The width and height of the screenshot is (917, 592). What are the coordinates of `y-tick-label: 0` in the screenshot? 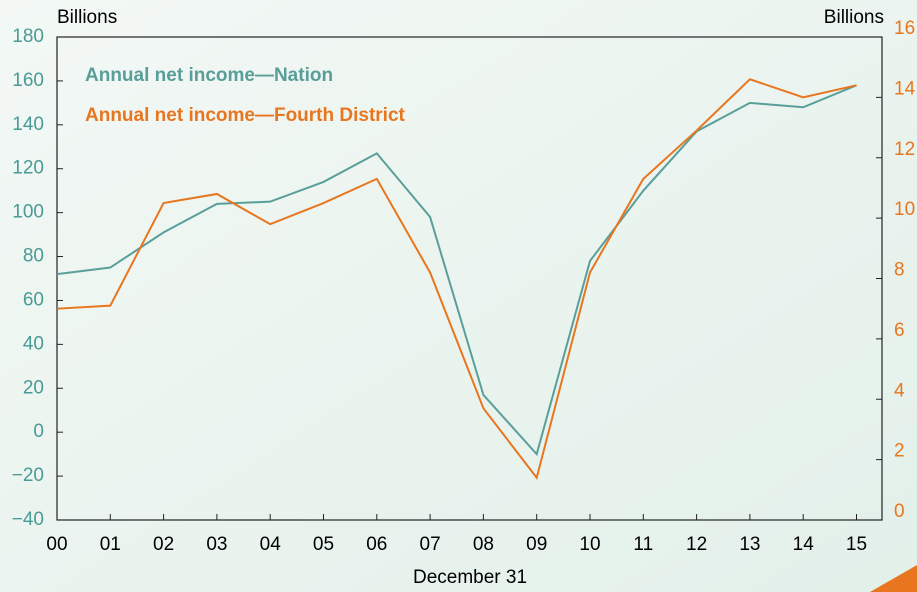 It's located at (38, 431).